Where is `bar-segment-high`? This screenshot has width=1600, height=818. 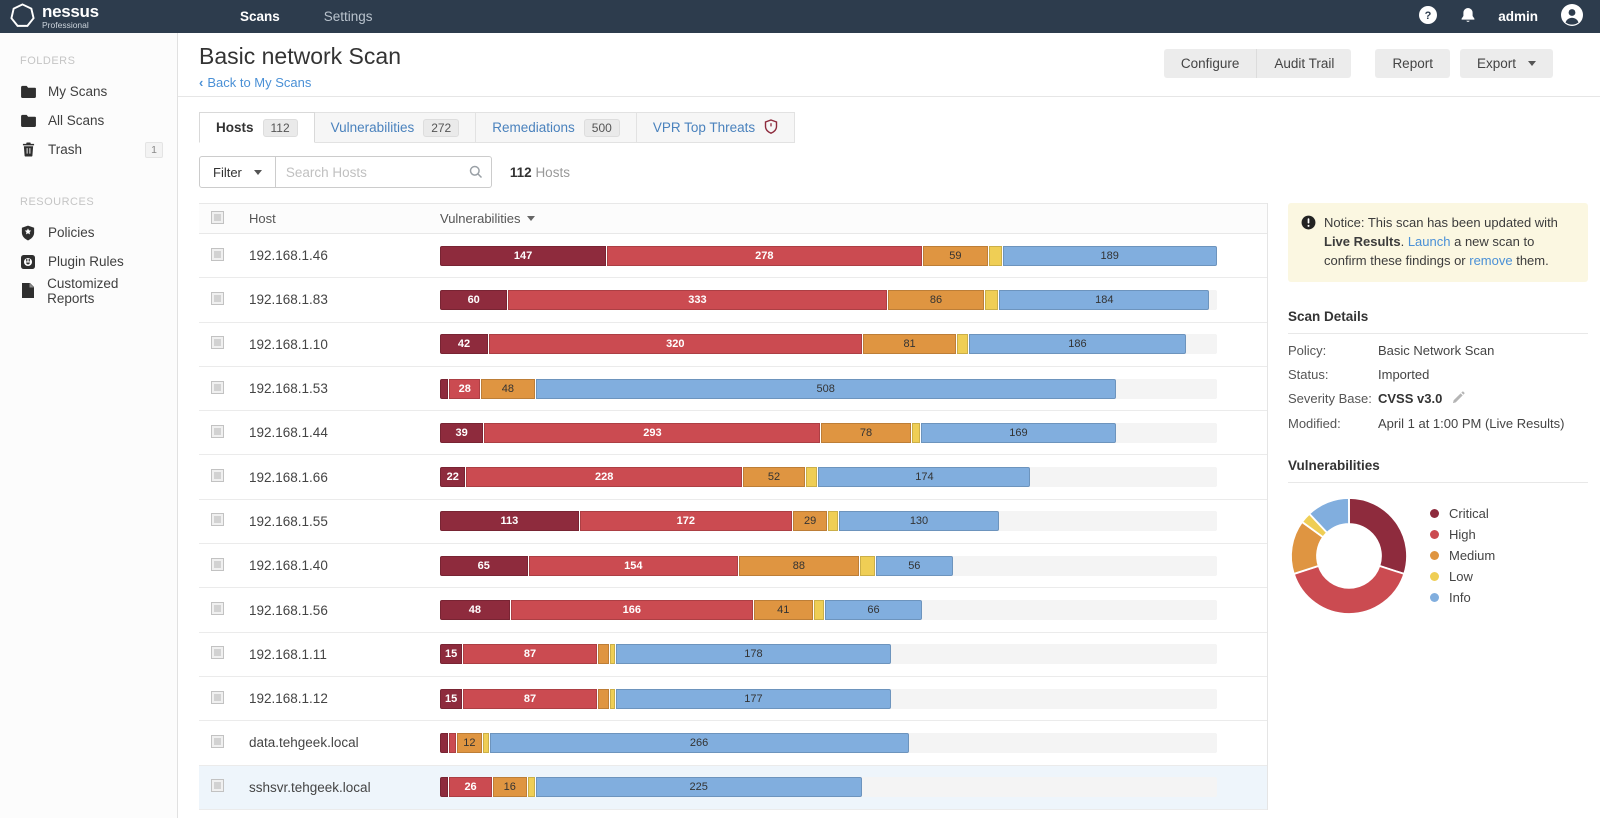
bar-segment-high is located at coordinates (453, 742).